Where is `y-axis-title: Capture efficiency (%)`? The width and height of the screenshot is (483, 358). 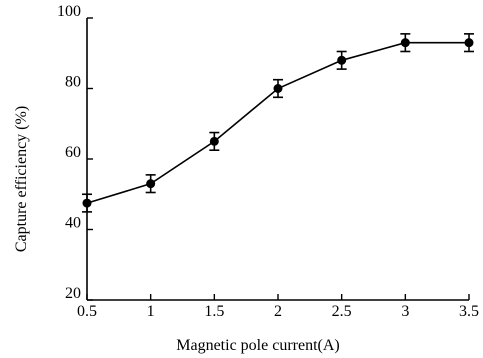 y-axis-title: Capture efficiency (%) is located at coordinates (21, 179).